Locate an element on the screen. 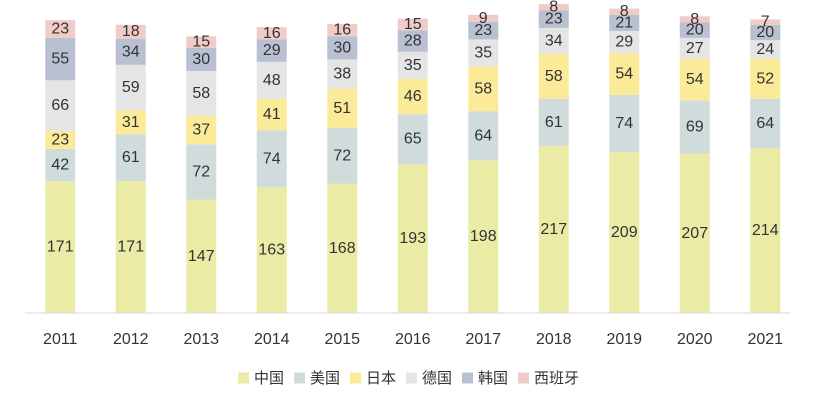  data-label-2019-4: 21 is located at coordinates (624, 22).